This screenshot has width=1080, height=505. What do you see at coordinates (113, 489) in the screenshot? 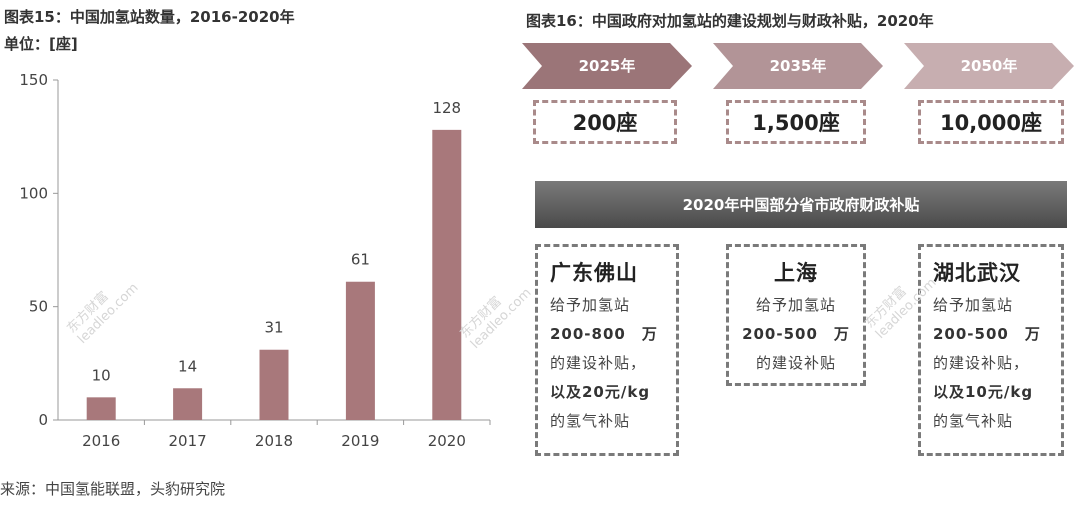
I see `source-note: 来源：中国氢能联盟，头豹研究院` at bounding box center [113, 489].